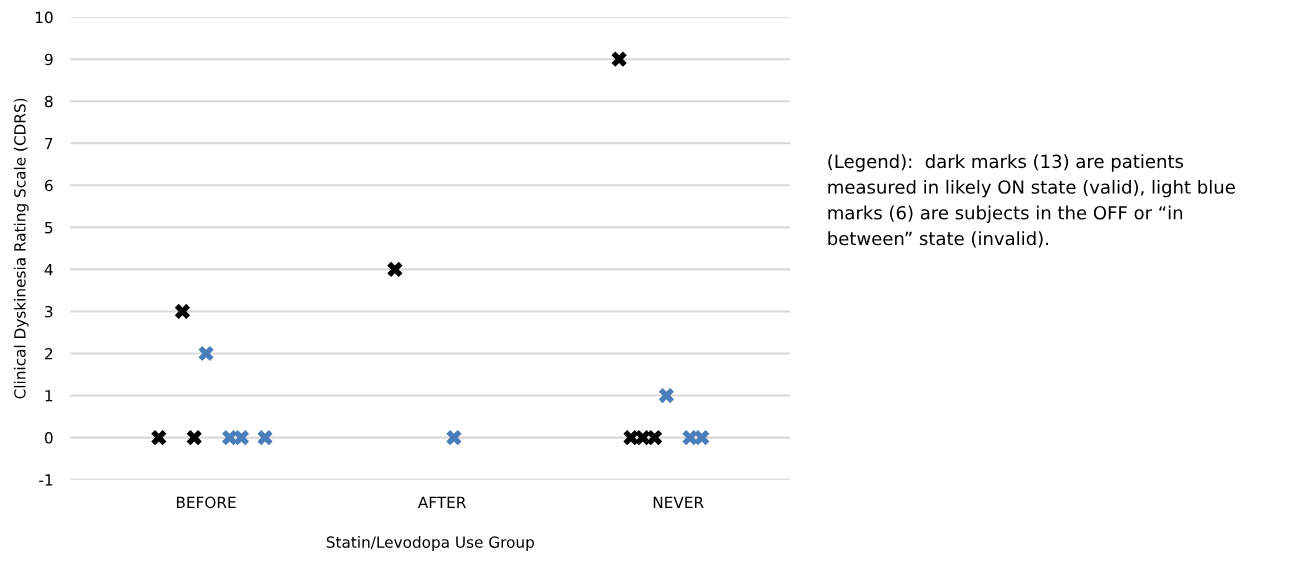 The image size is (1302, 571). What do you see at coordinates (46, 480) in the screenshot?
I see `y-tick-label: -1` at bounding box center [46, 480].